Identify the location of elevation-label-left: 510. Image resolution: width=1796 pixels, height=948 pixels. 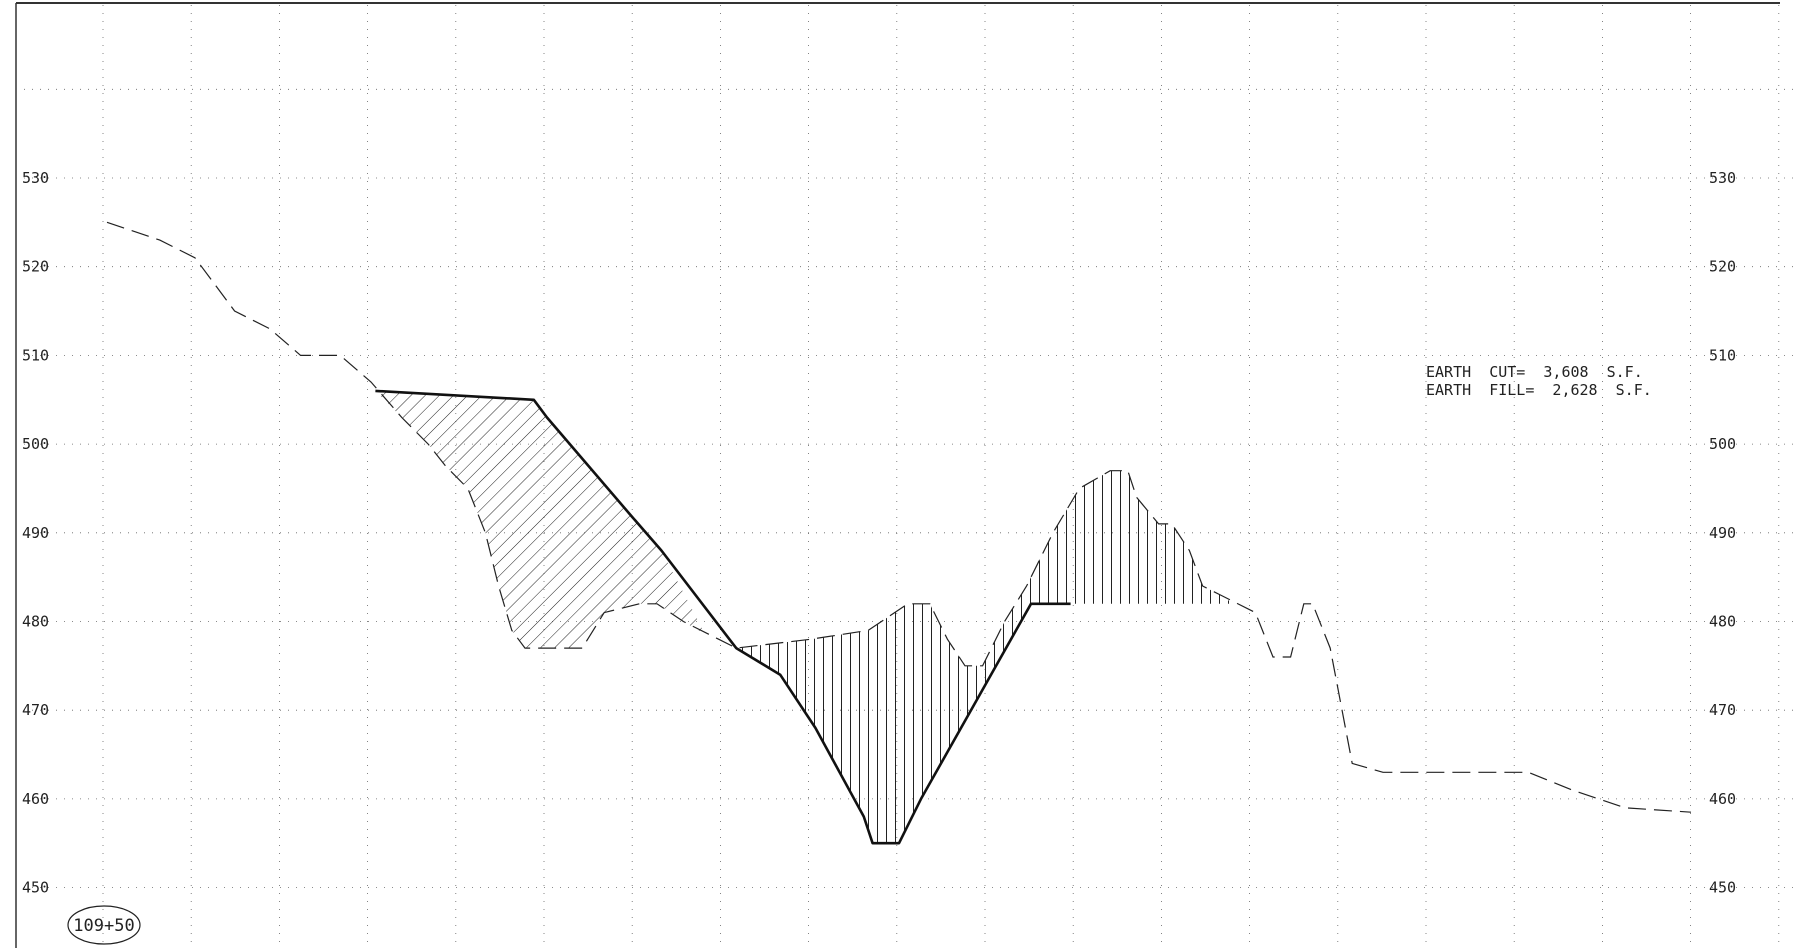
(35, 355).